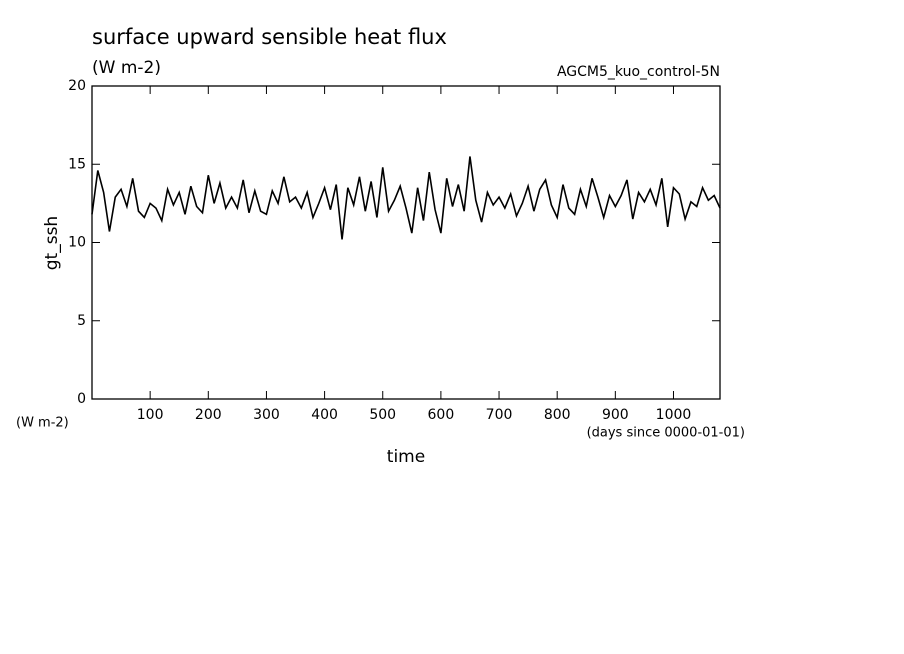 Image resolution: width=904 pixels, height=654 pixels. I want to click on x-tick-label: 300, so click(266, 415).